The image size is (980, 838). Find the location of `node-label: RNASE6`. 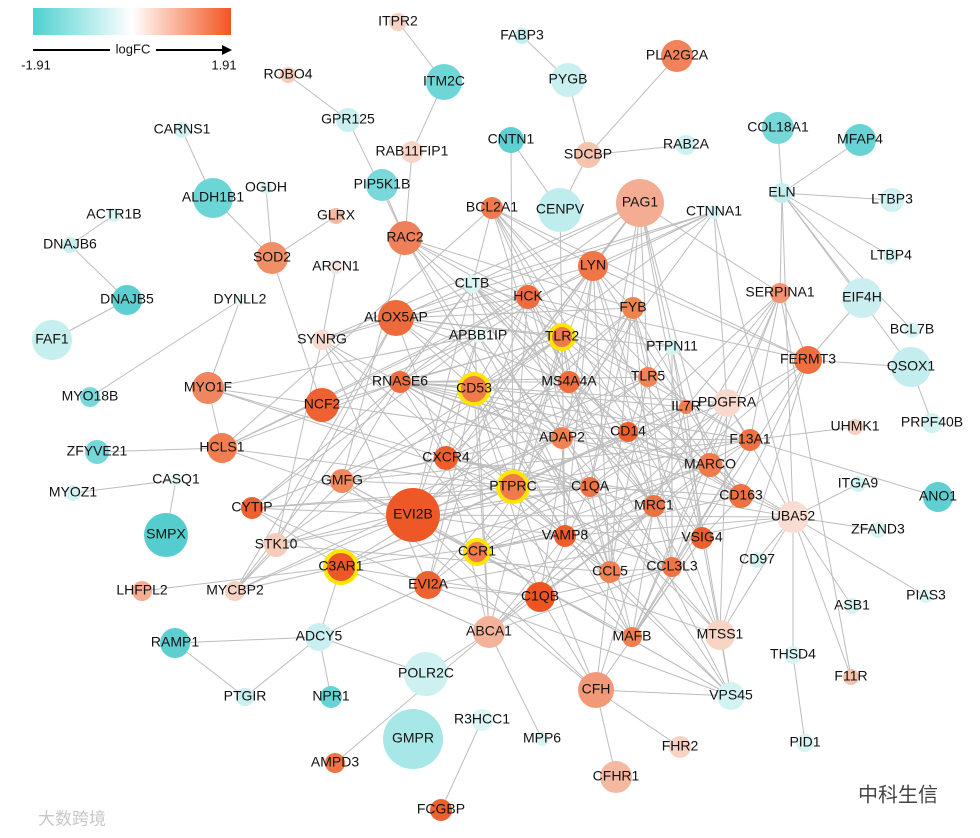

node-label: RNASE6 is located at coordinates (400, 381).